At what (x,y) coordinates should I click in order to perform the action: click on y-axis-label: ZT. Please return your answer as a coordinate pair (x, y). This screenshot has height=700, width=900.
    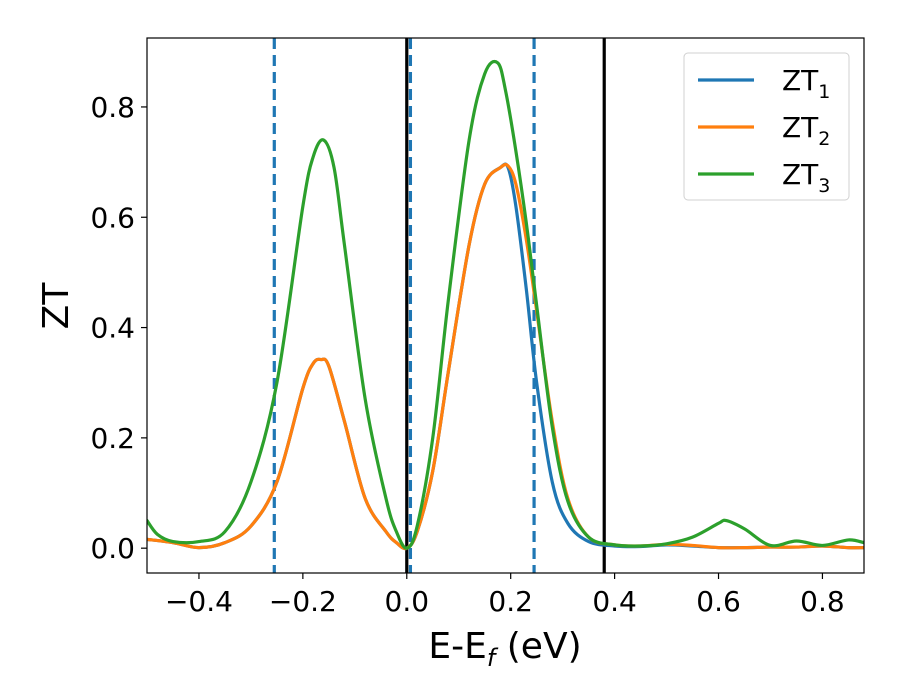
    Looking at the image, I should click on (56, 306).